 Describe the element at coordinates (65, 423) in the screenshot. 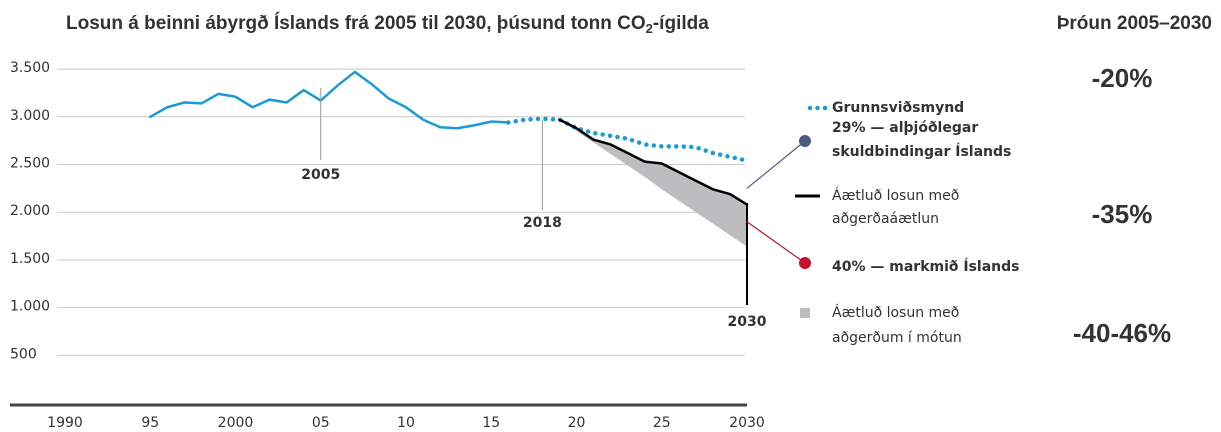

I see `x-tick-label: 1990` at that location.